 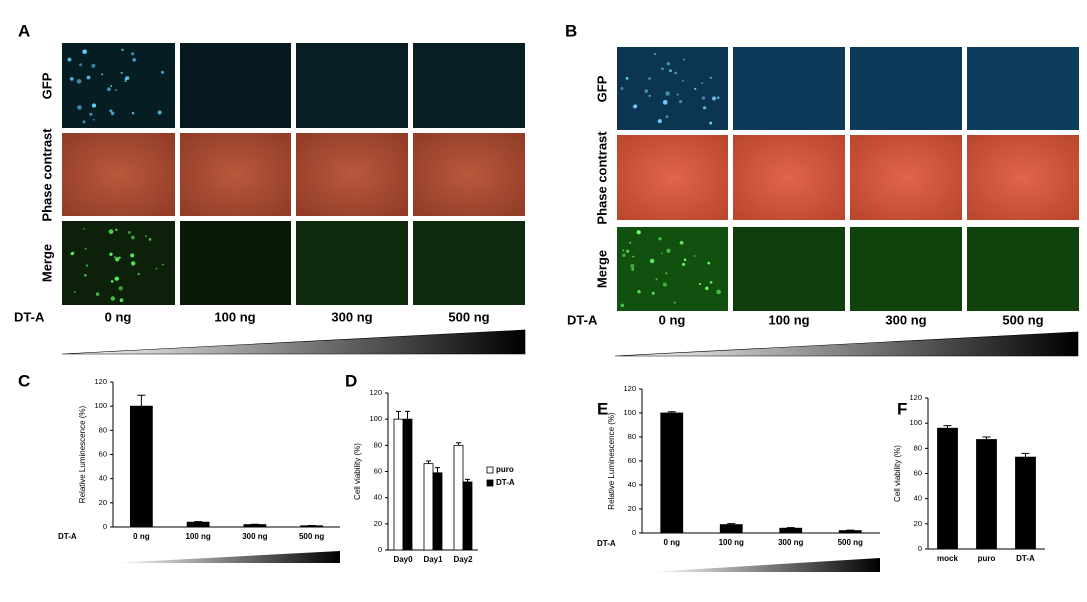 What do you see at coordinates (24, 380) in the screenshot?
I see `panel-label: C` at bounding box center [24, 380].